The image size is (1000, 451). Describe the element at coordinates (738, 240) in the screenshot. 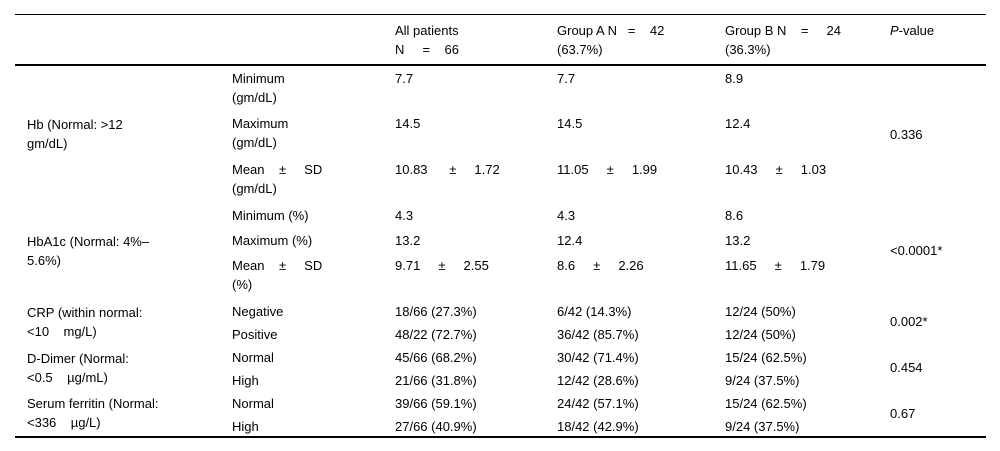

I see `value-group-b: 13.2` at that location.